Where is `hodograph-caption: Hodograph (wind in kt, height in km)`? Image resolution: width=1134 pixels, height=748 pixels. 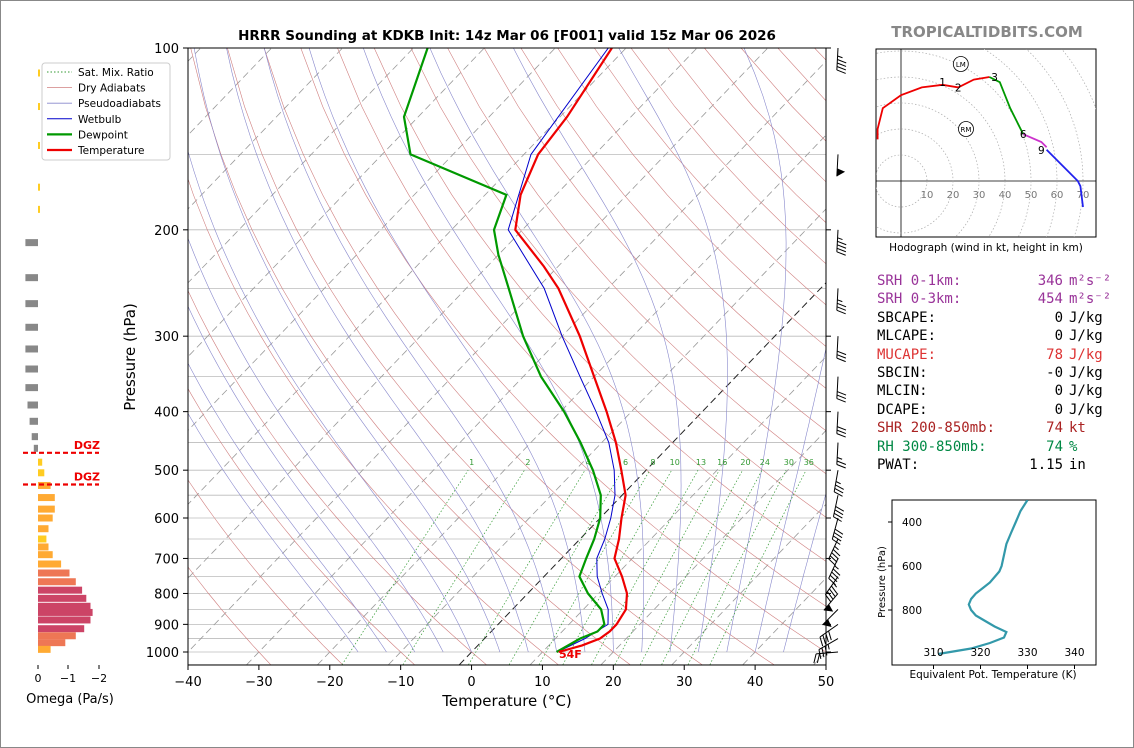
hodograph-caption: Hodograph (wind in kt, height in km) is located at coordinates (986, 248).